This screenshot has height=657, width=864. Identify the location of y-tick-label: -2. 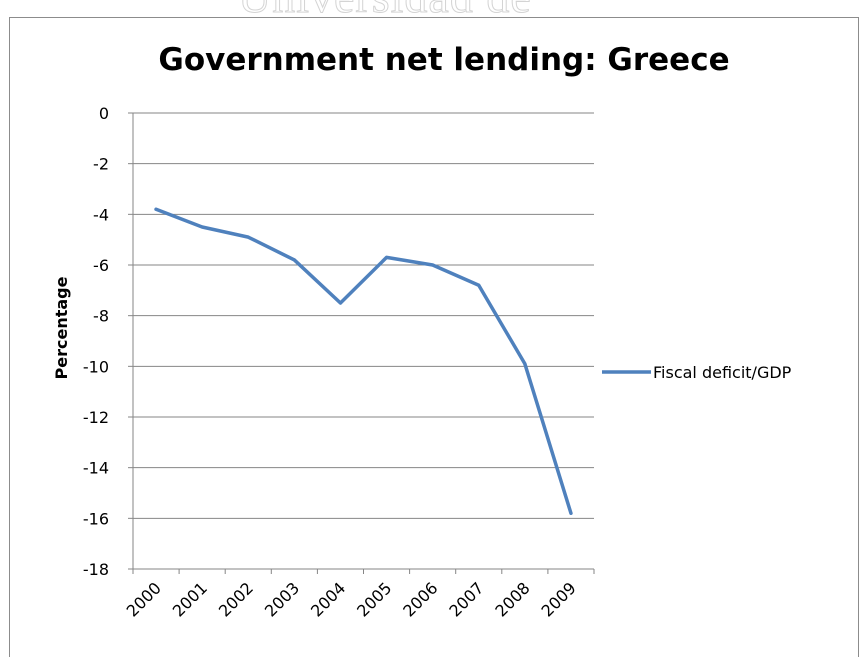
(101, 164).